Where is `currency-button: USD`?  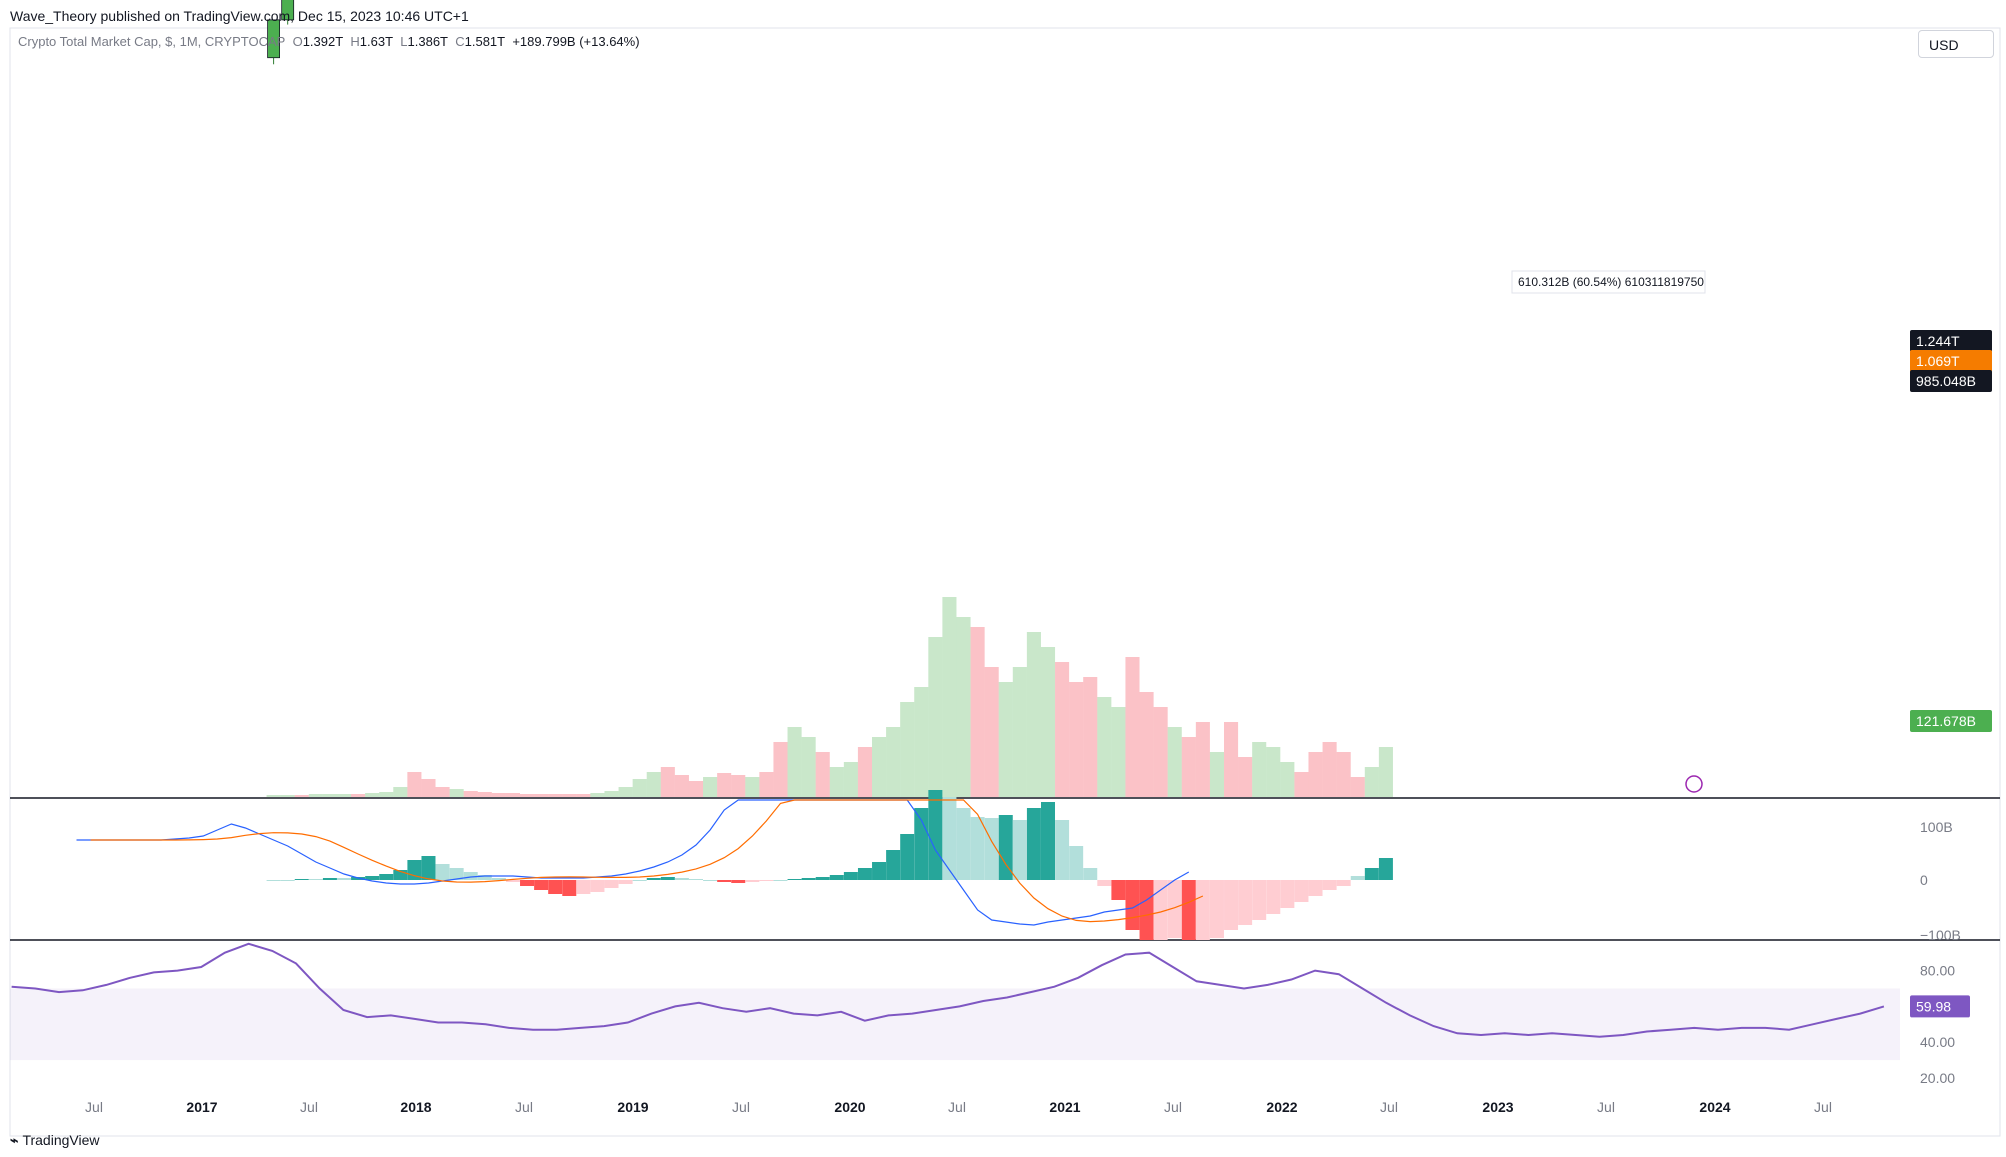
currency-button: USD is located at coordinates (1956, 44).